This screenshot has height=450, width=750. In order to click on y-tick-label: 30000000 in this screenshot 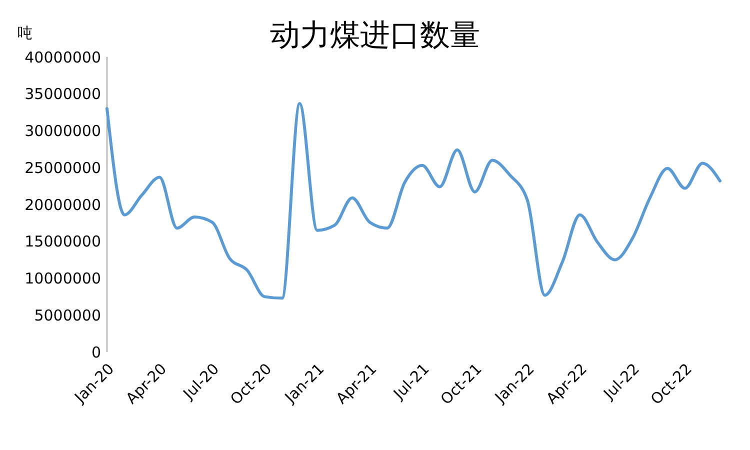, I will do `click(62, 131)`.